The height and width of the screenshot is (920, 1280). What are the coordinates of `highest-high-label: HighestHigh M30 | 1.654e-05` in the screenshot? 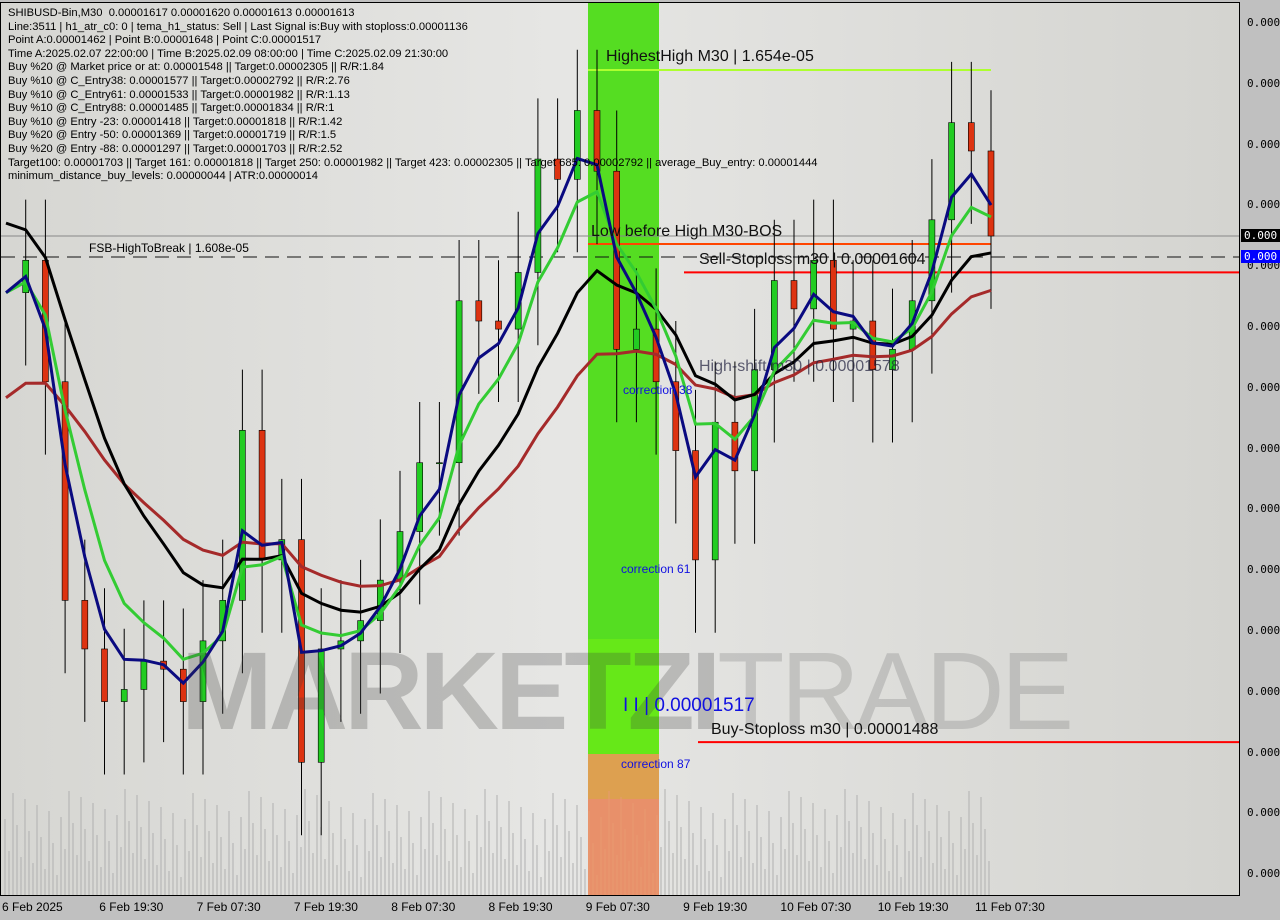 It's located at (710, 56).